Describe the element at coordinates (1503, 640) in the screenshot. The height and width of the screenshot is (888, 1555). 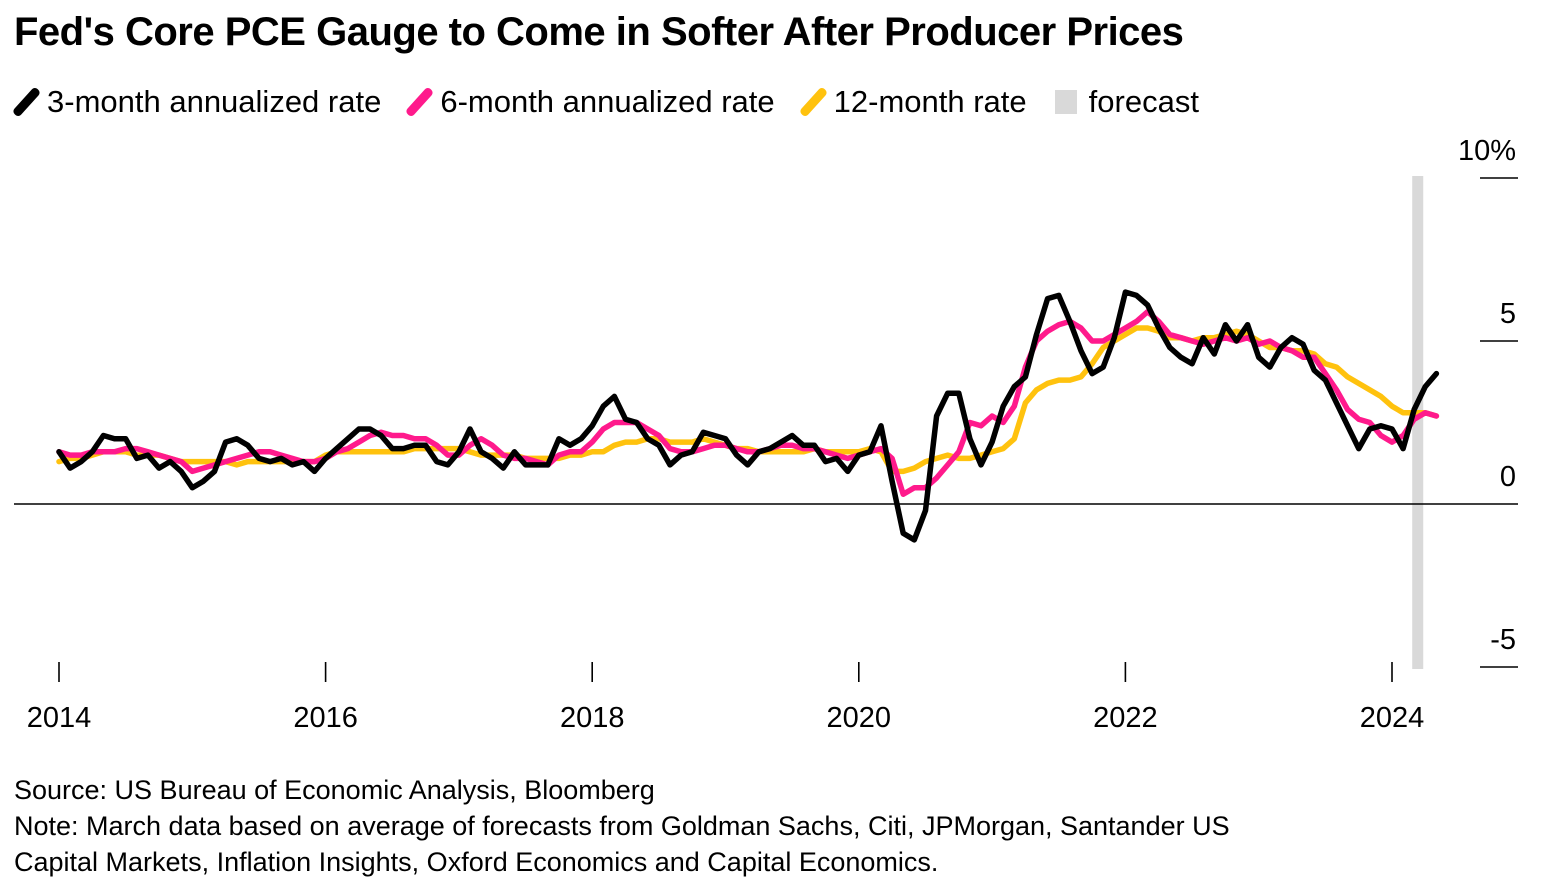
I see `y-tick-label: -5` at that location.